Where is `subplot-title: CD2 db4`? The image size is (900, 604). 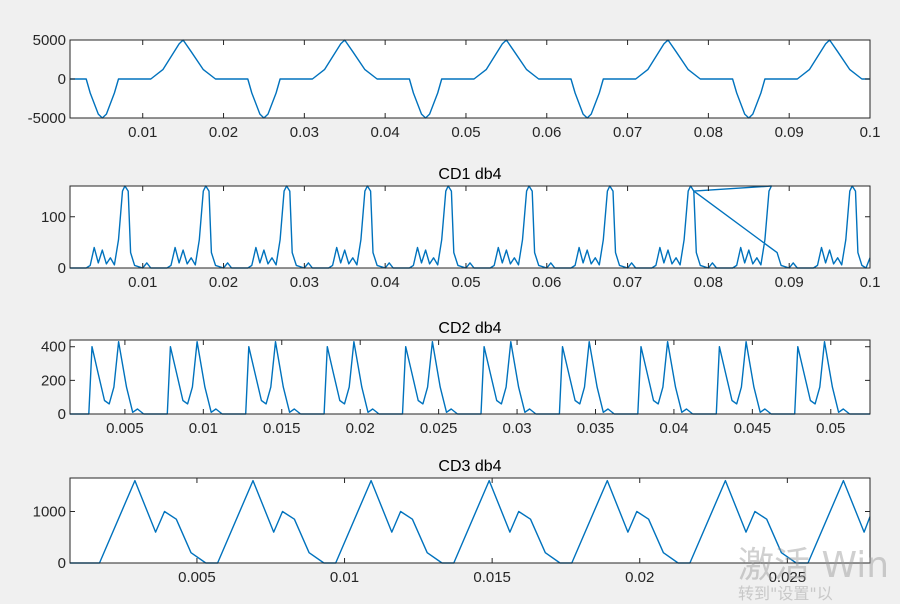
subplot-title: CD2 db4 is located at coordinates (469, 328).